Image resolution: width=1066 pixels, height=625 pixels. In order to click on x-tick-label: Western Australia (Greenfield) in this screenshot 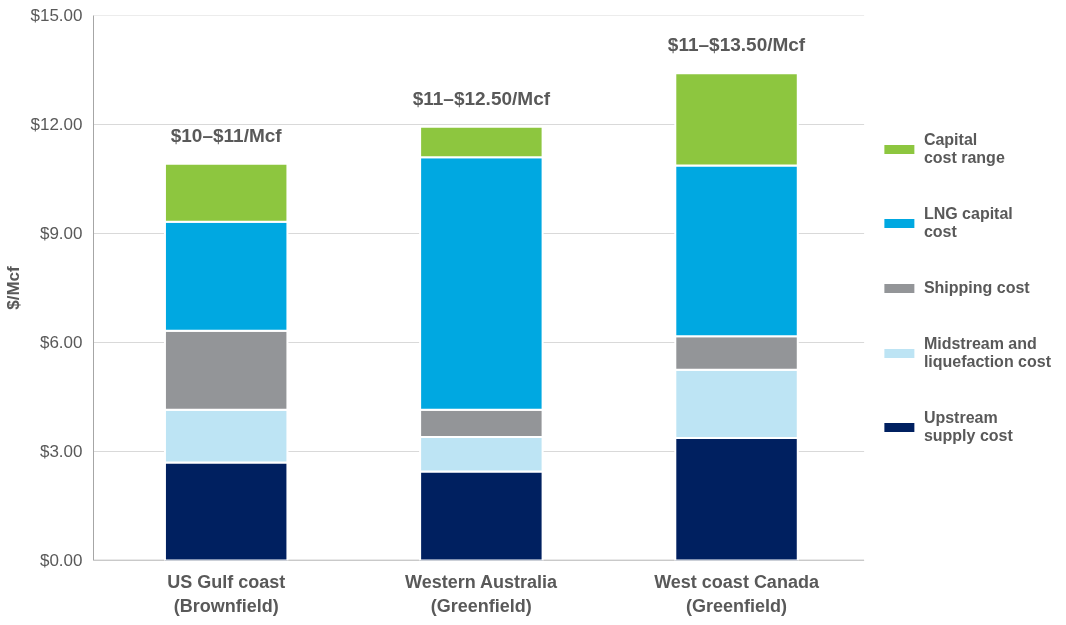, I will do `click(482, 593)`.